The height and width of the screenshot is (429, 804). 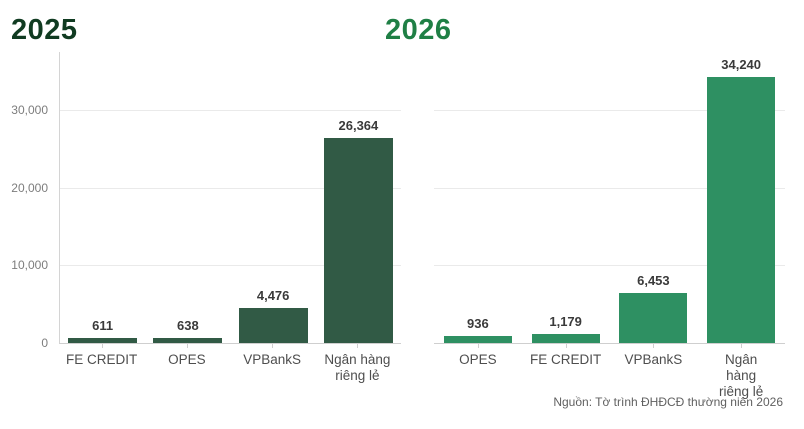 I want to click on bar-value-label: 936, so click(x=478, y=323).